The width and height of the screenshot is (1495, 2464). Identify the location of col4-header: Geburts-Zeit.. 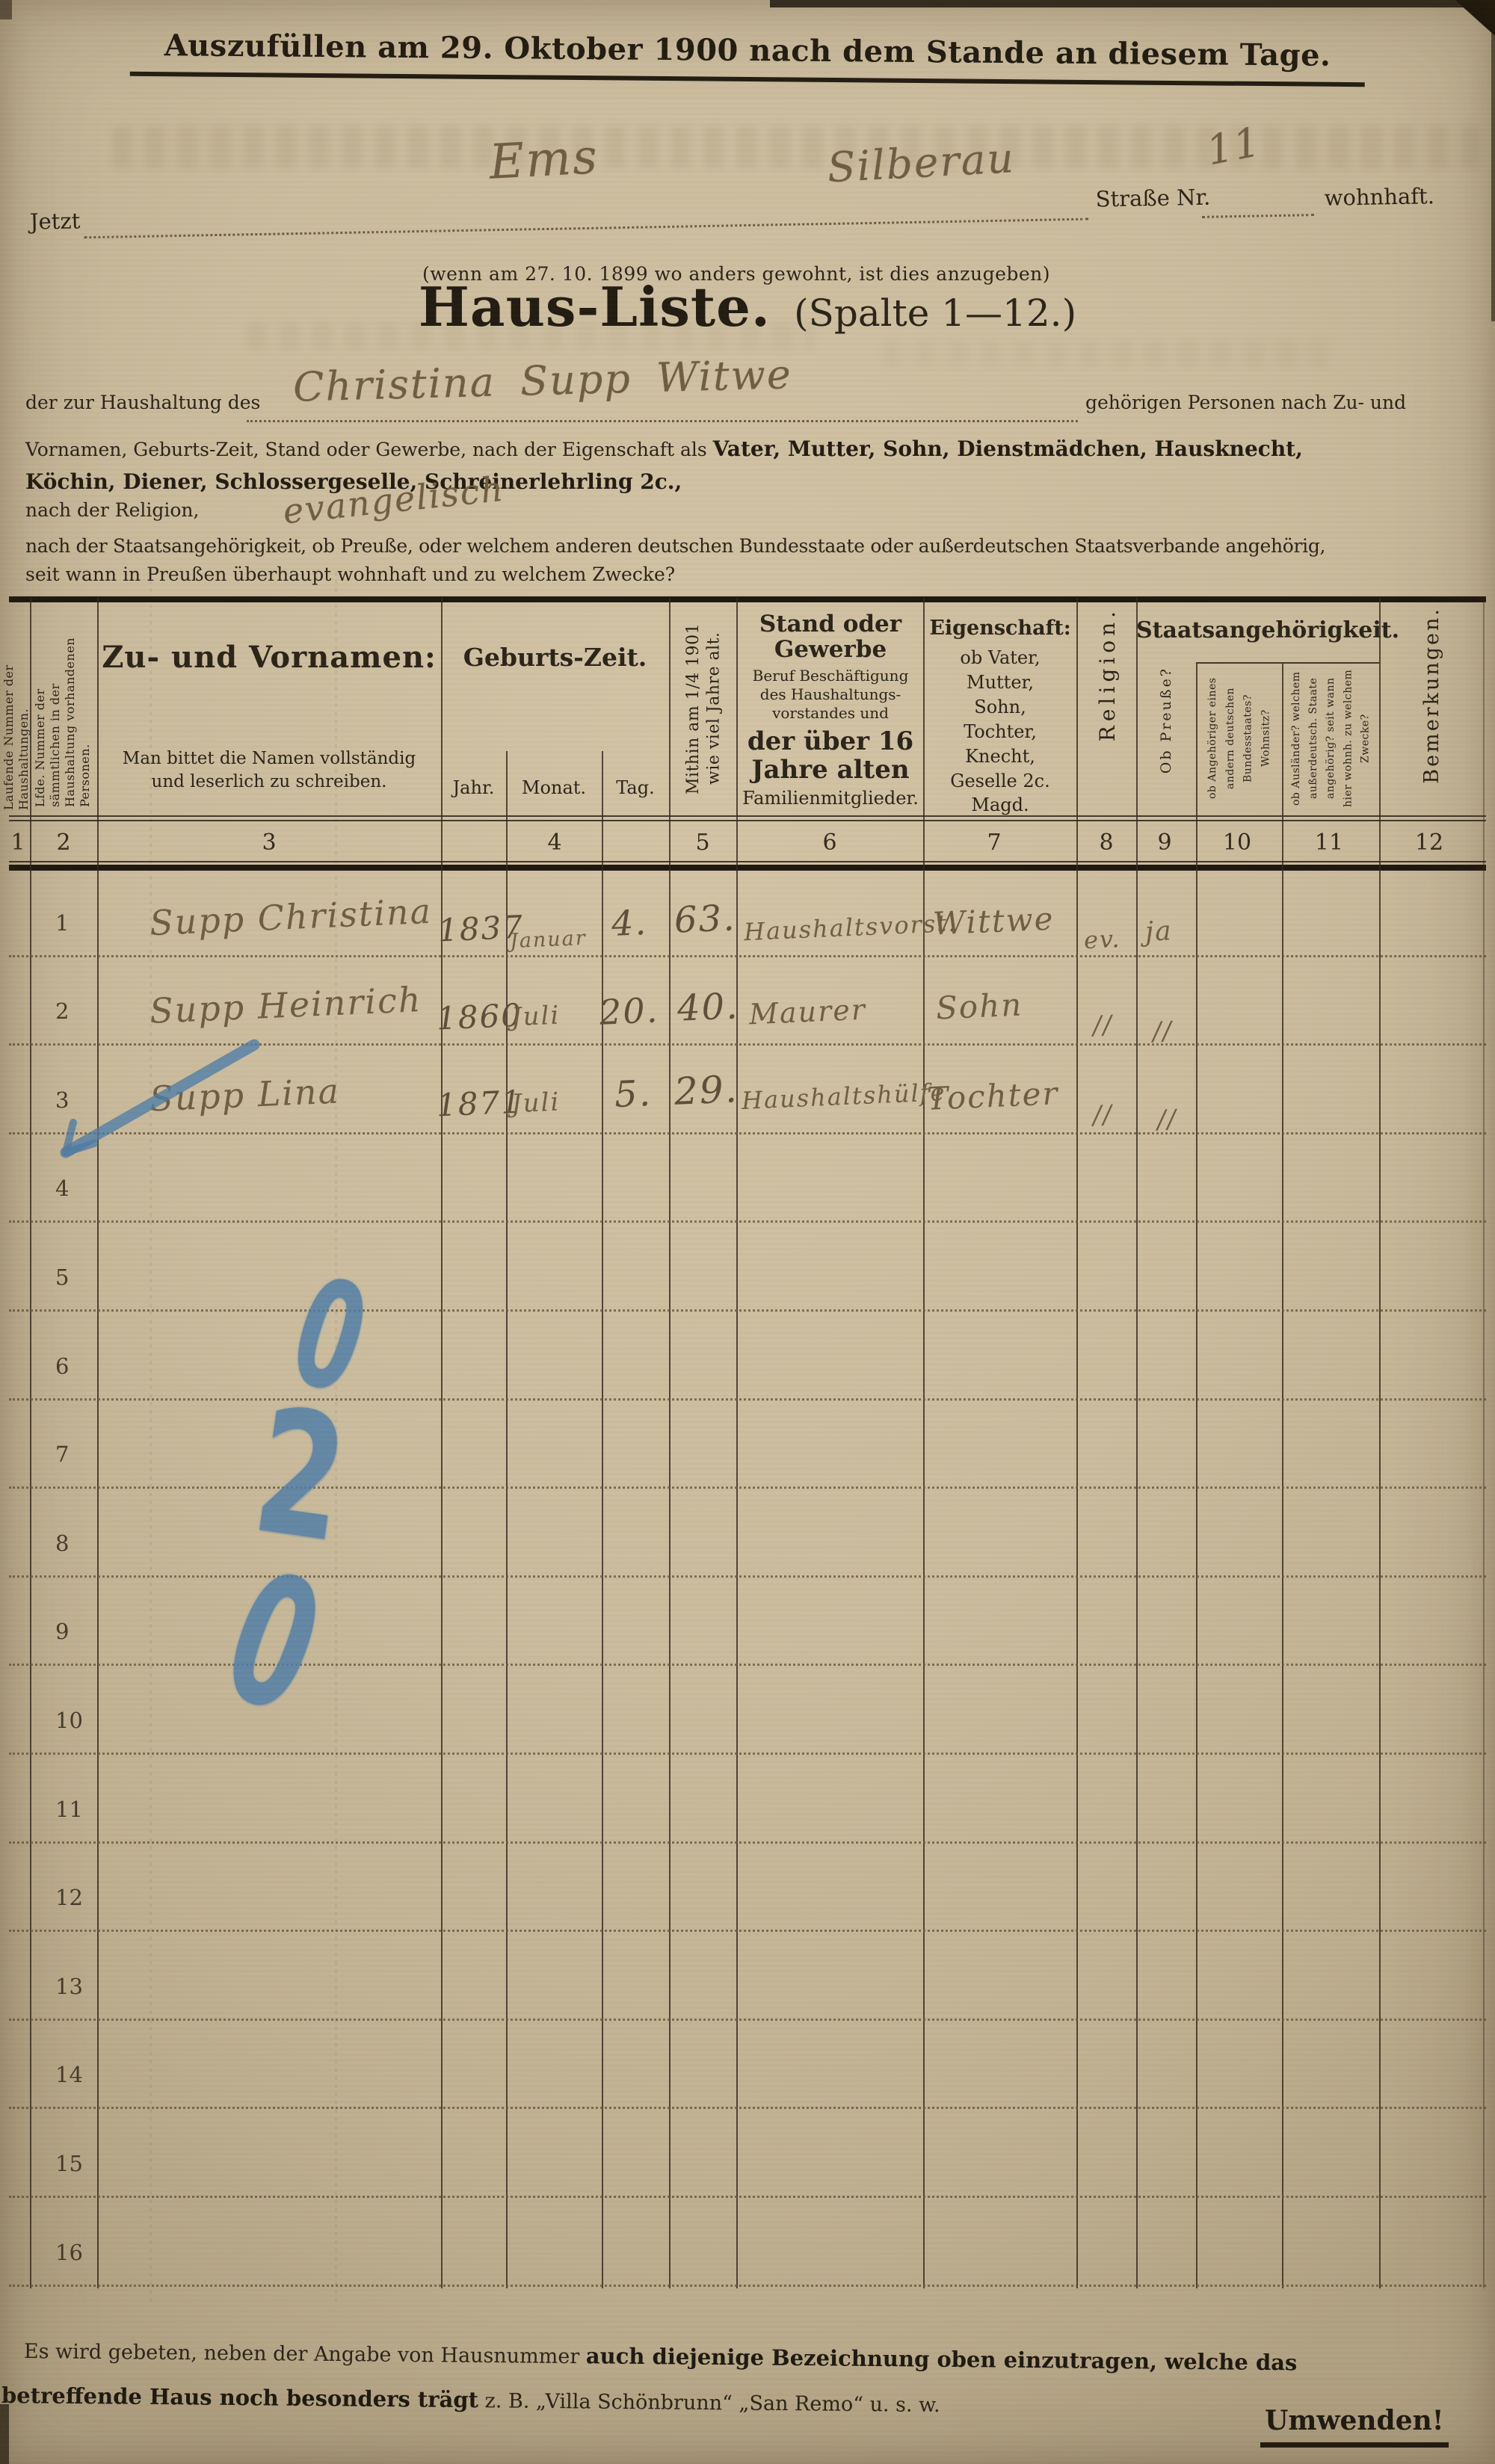
(555, 657).